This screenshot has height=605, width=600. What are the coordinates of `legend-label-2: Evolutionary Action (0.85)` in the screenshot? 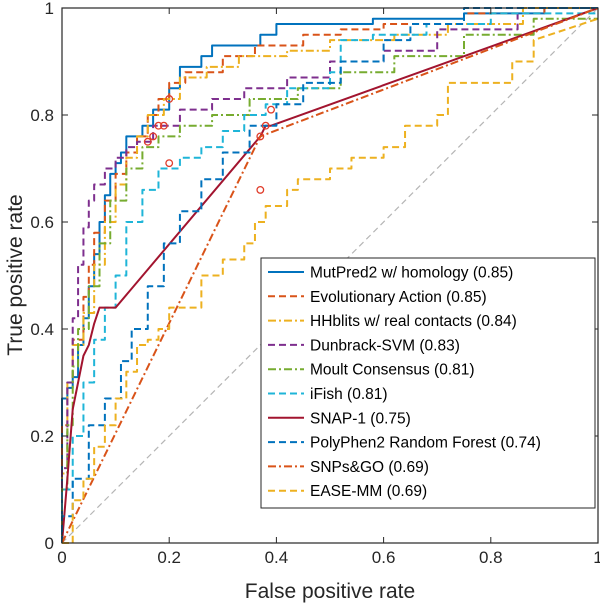 It's located at (398, 297).